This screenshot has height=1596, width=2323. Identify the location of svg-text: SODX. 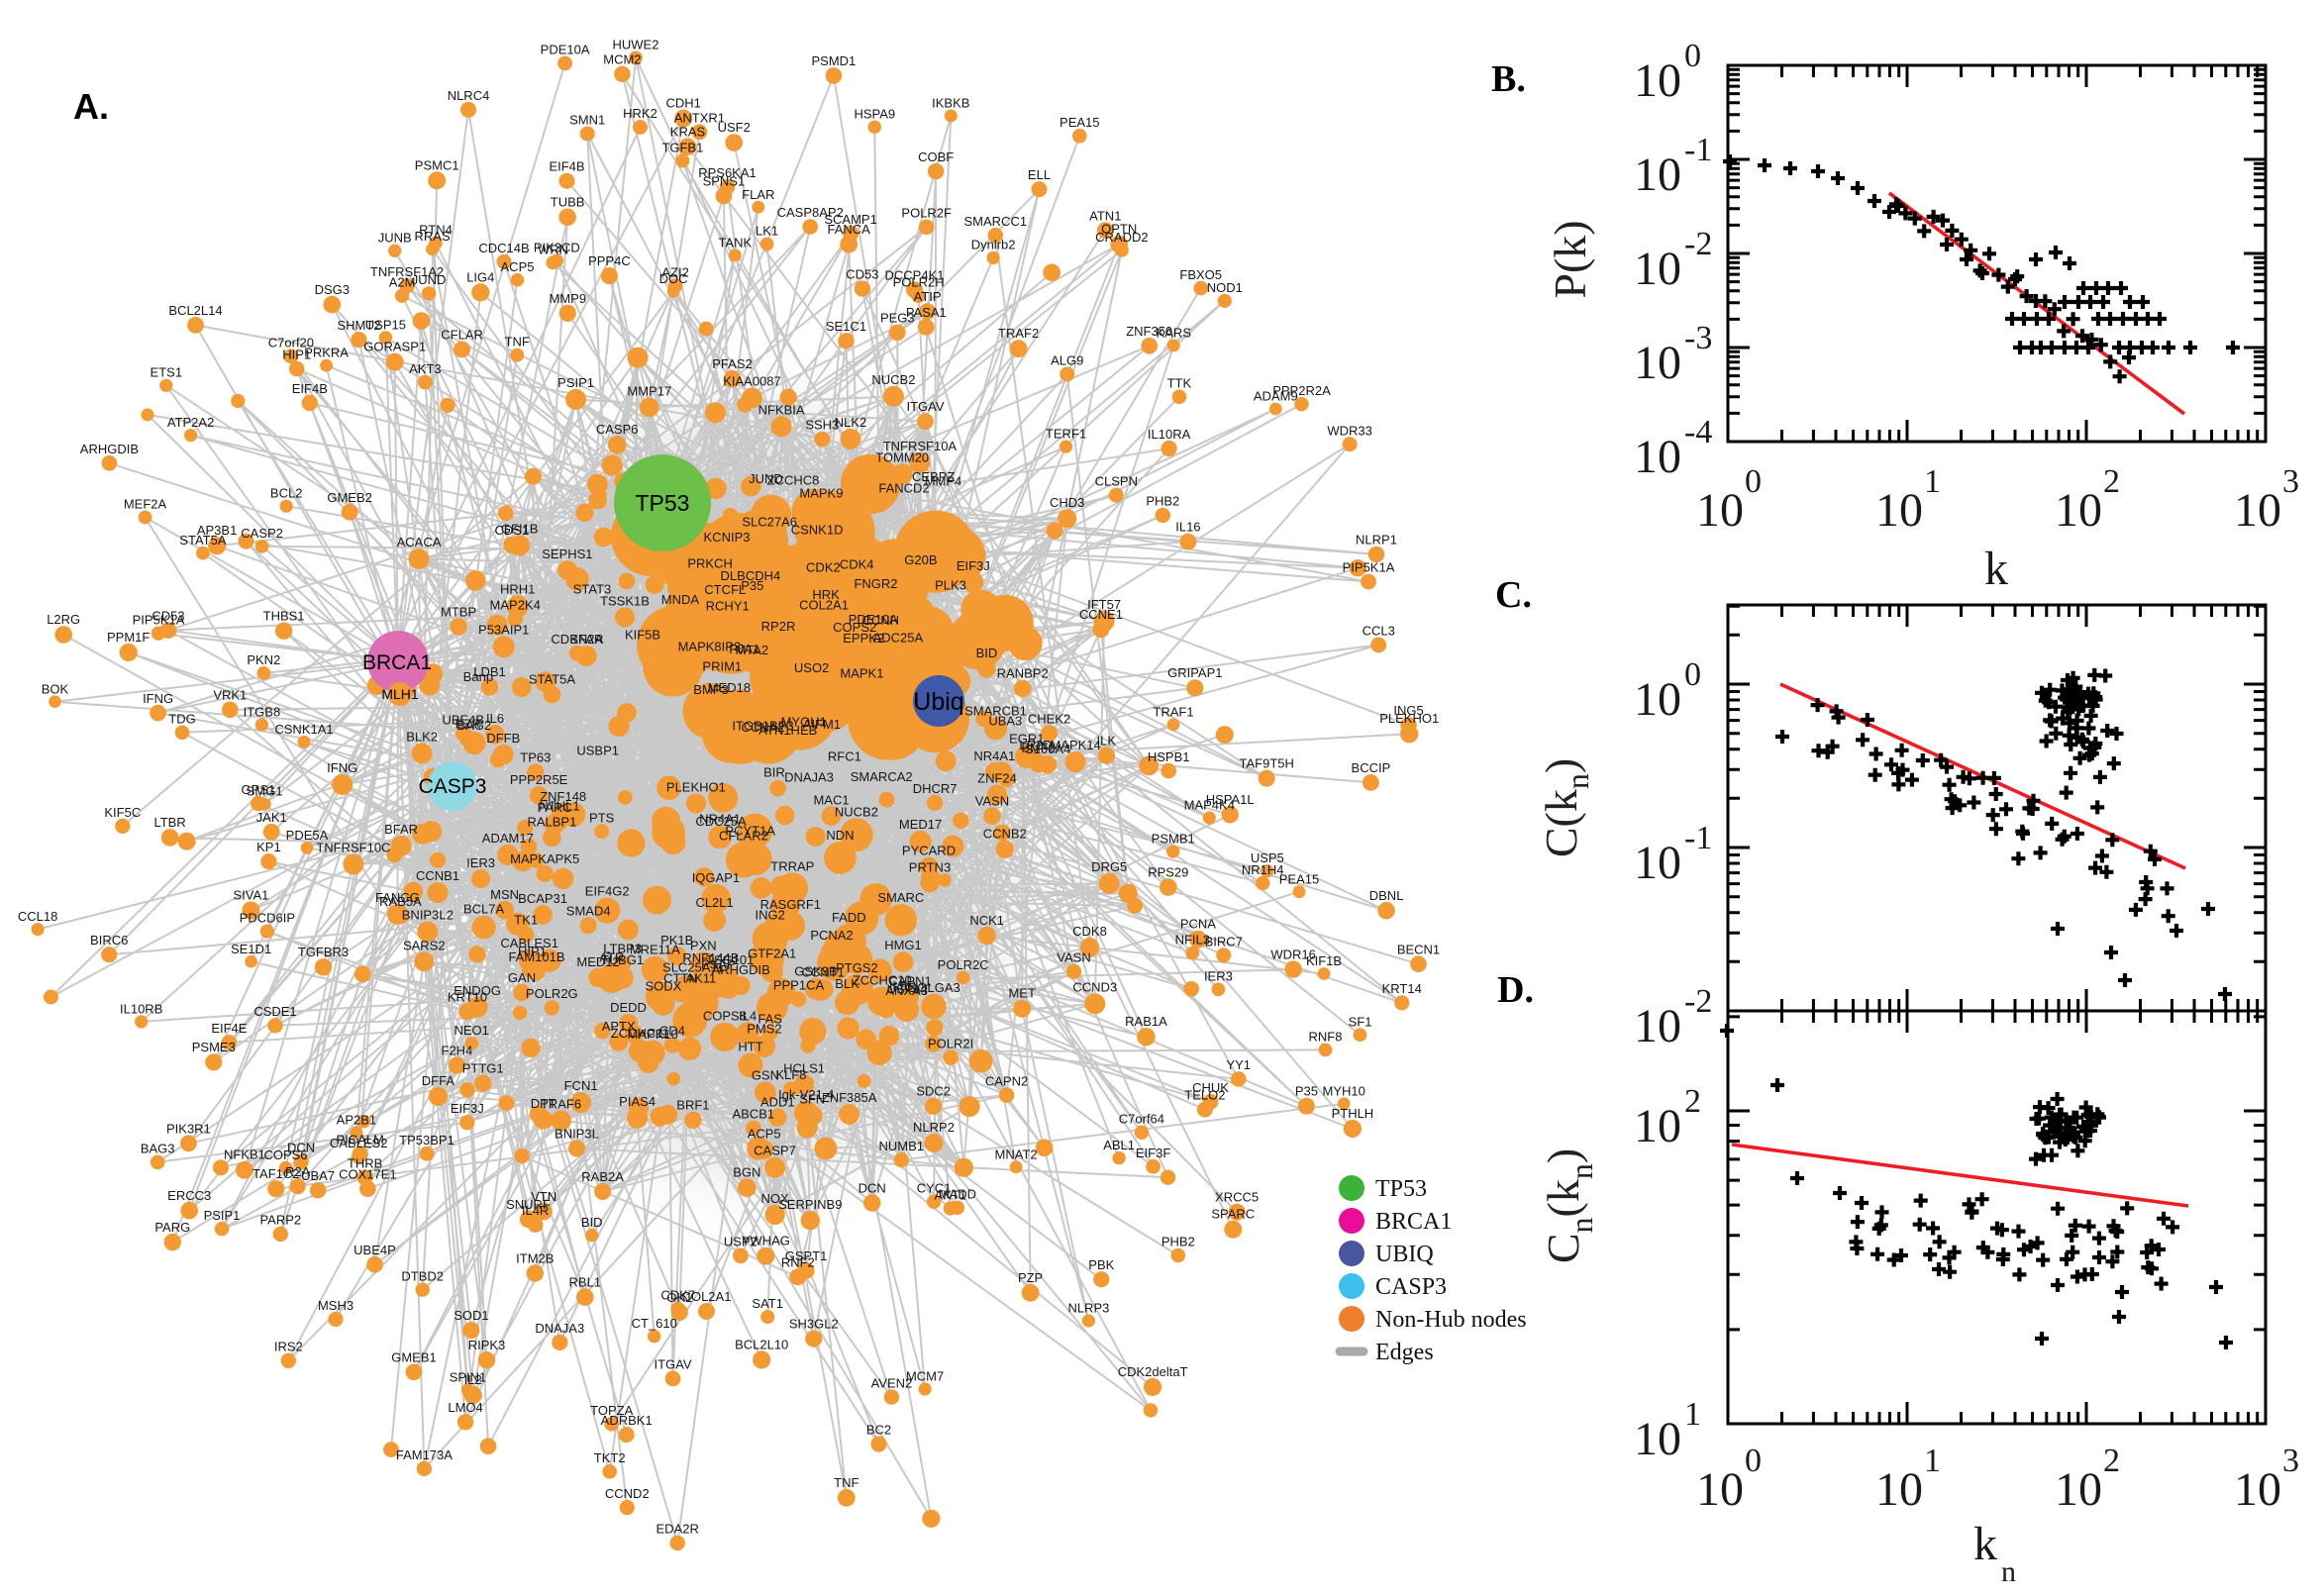
(663, 986).